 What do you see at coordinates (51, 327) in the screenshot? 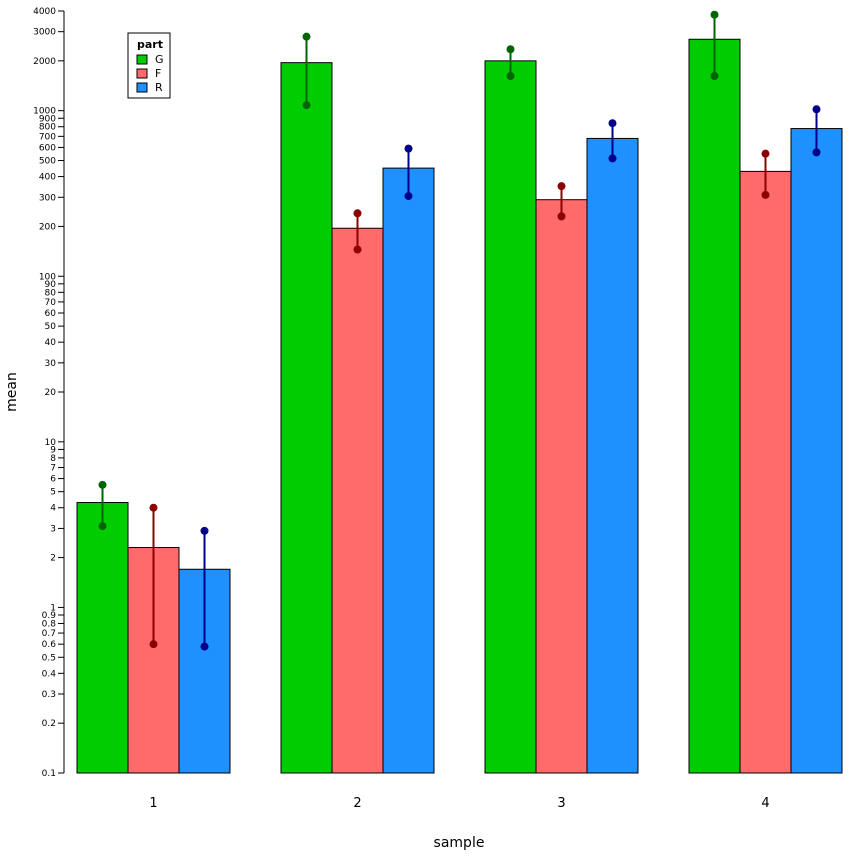
I see `y-tick-label: 50` at bounding box center [51, 327].